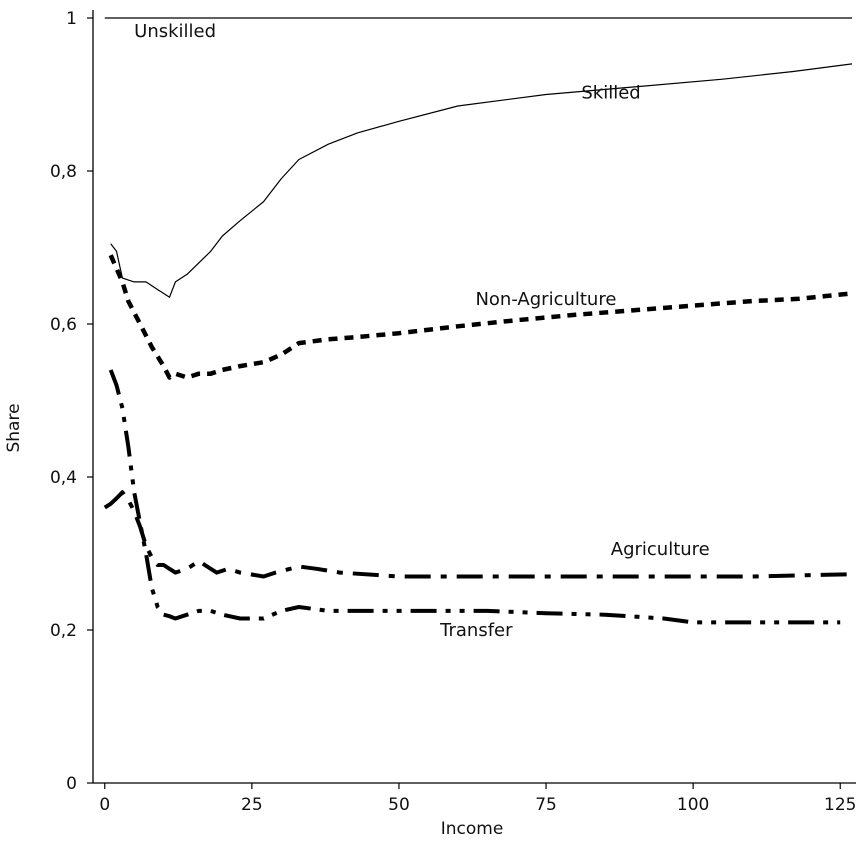 The width and height of the screenshot is (866, 848). Describe the element at coordinates (610, 92) in the screenshot. I see `series-label-skilled: Skilled` at that location.